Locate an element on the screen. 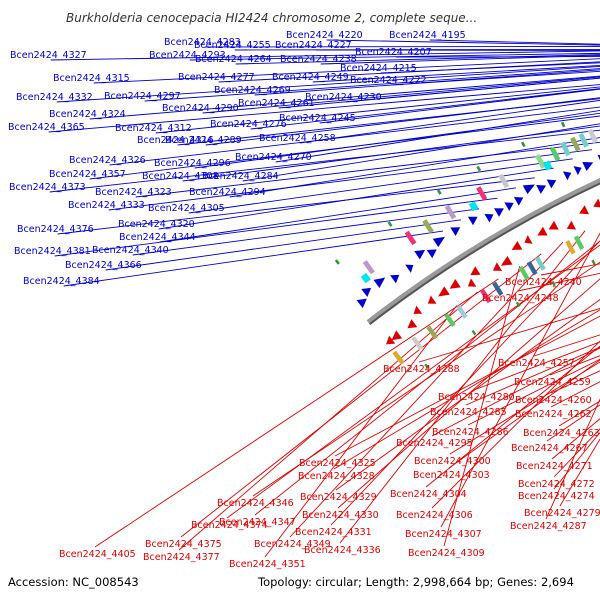  gene-label: Bcen2424_4267 is located at coordinates (549, 448).